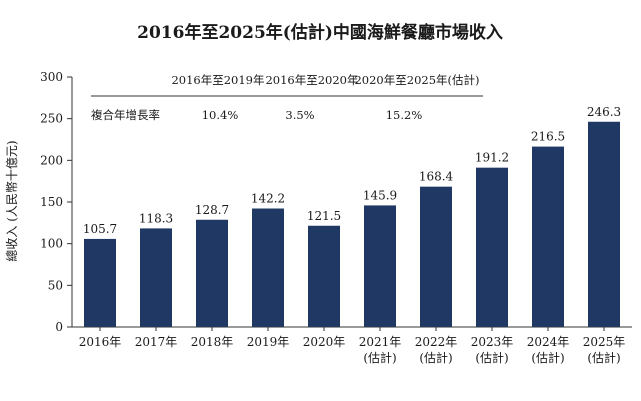 This screenshot has height=401, width=641. I want to click on cagr-row-label: 複合年增長率, so click(125, 115).